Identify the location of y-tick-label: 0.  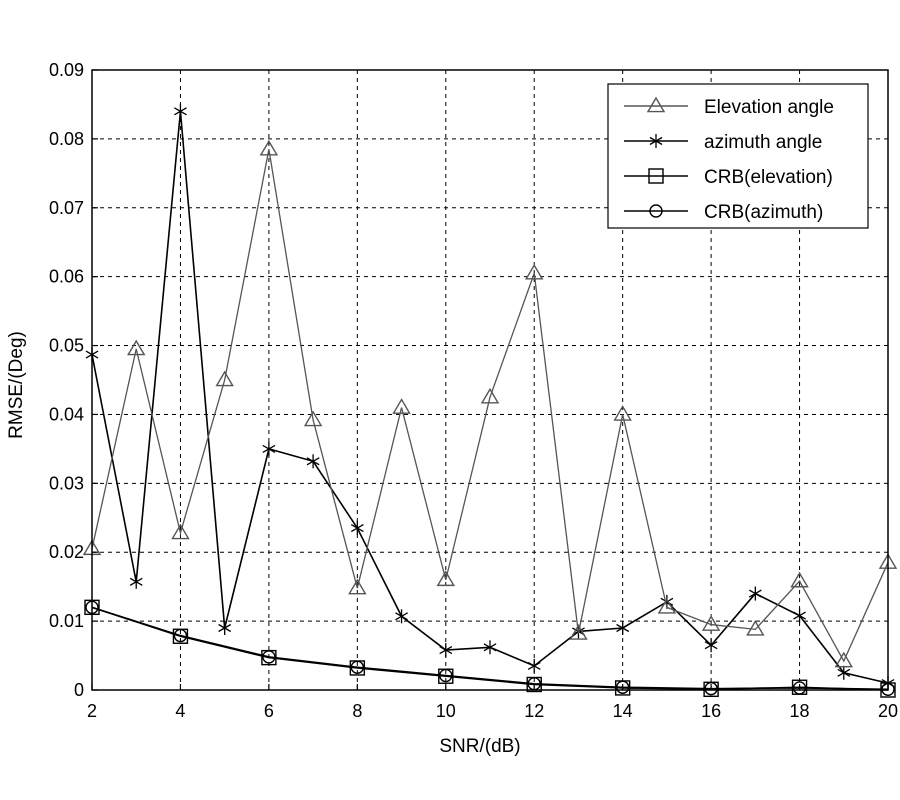
(79, 690).